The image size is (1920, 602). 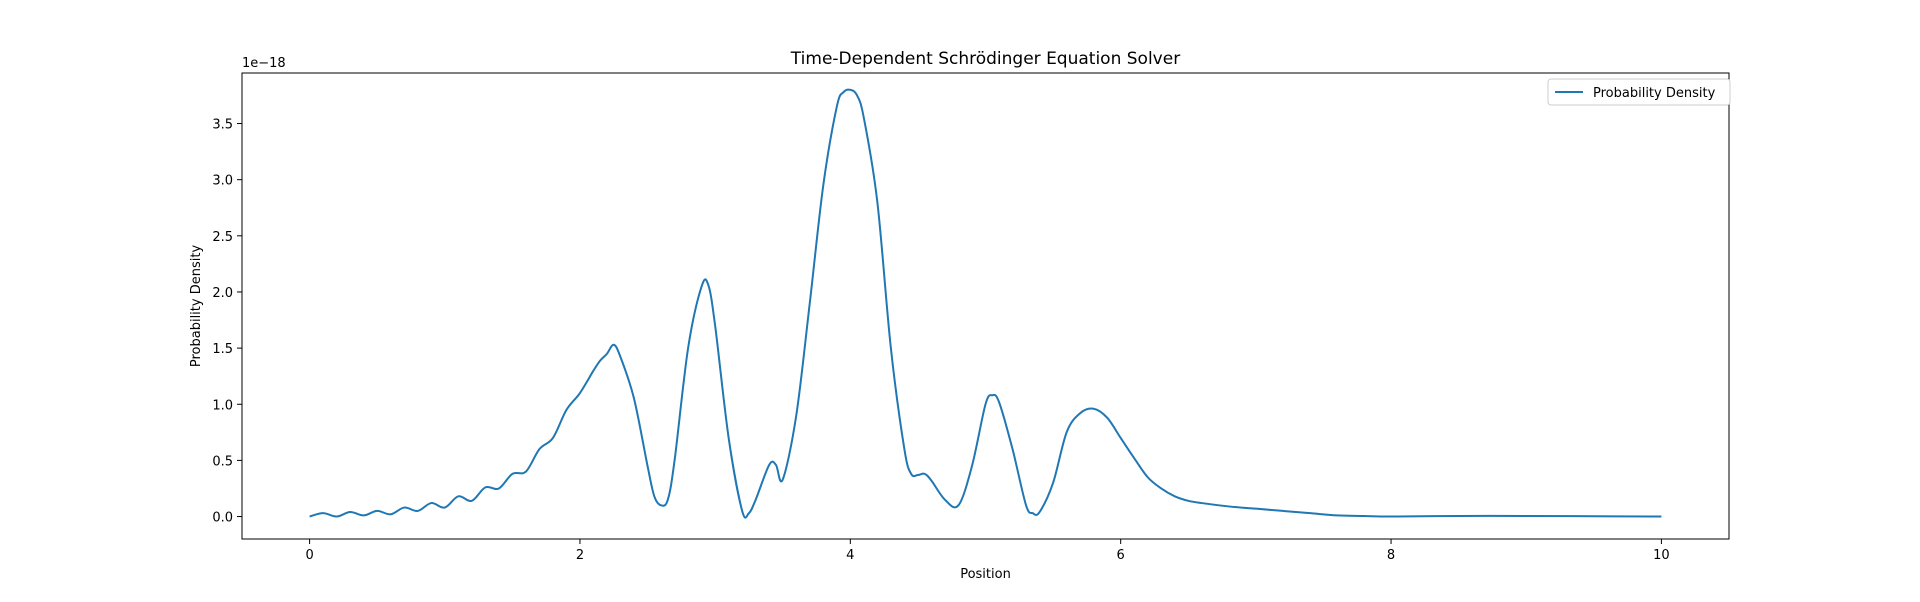 I want to click on x-tick-label: 6, so click(x=1121, y=555).